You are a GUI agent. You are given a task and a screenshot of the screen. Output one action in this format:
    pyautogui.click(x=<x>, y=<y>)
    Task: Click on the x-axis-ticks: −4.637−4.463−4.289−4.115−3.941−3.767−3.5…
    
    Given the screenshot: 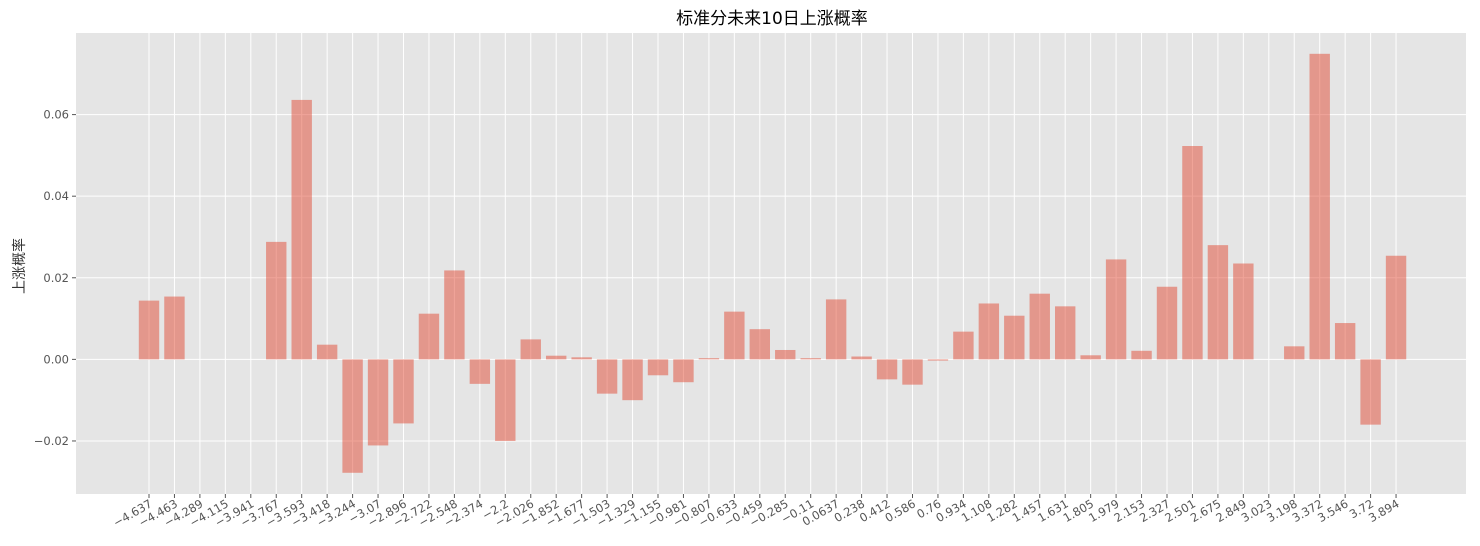 What is the action you would take?
    pyautogui.click(x=756, y=512)
    